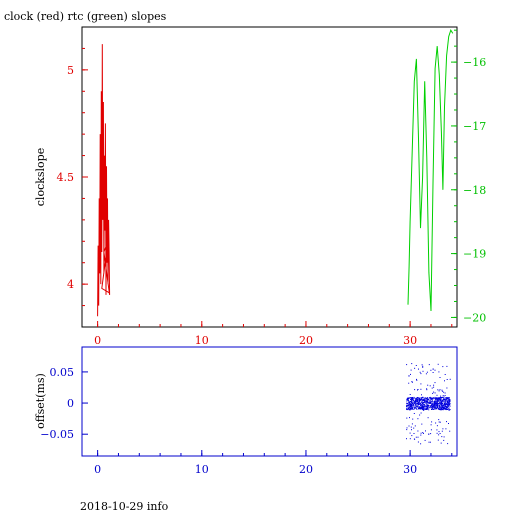 The image size is (512, 512). Describe the element at coordinates (124, 506) in the screenshot. I see `footer-date-info: 2018-10-29 info` at that location.